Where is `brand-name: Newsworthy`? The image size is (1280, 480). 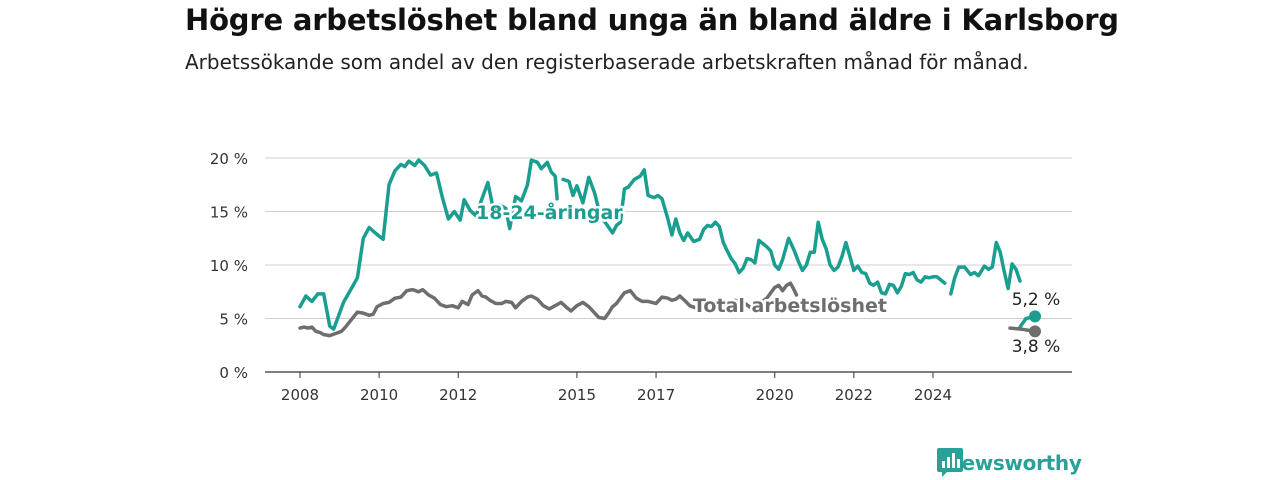
brand-name: Newsworthy is located at coordinates (1013, 463).